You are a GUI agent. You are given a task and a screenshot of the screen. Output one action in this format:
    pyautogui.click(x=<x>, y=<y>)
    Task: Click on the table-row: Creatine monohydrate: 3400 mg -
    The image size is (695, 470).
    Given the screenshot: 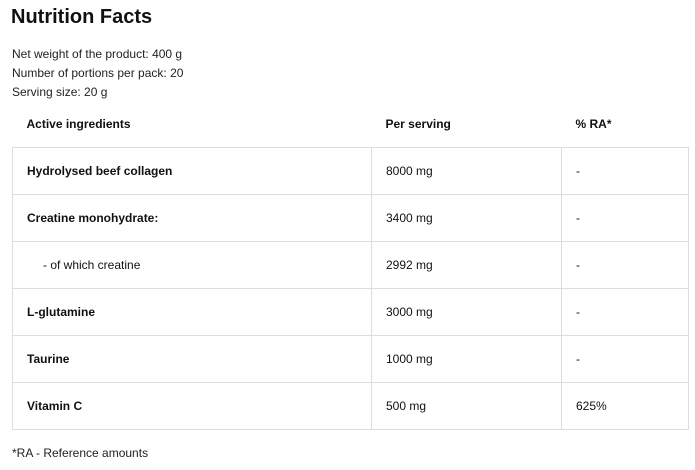 What is the action you would take?
    pyautogui.click(x=350, y=218)
    